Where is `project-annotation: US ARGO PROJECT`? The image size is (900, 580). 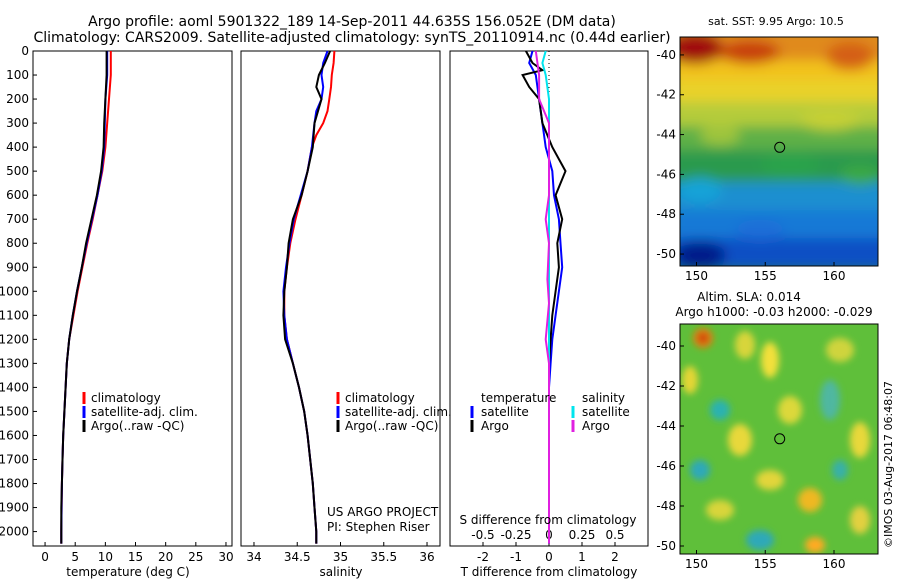
project-annotation: US ARGO PROJECT is located at coordinates (383, 512).